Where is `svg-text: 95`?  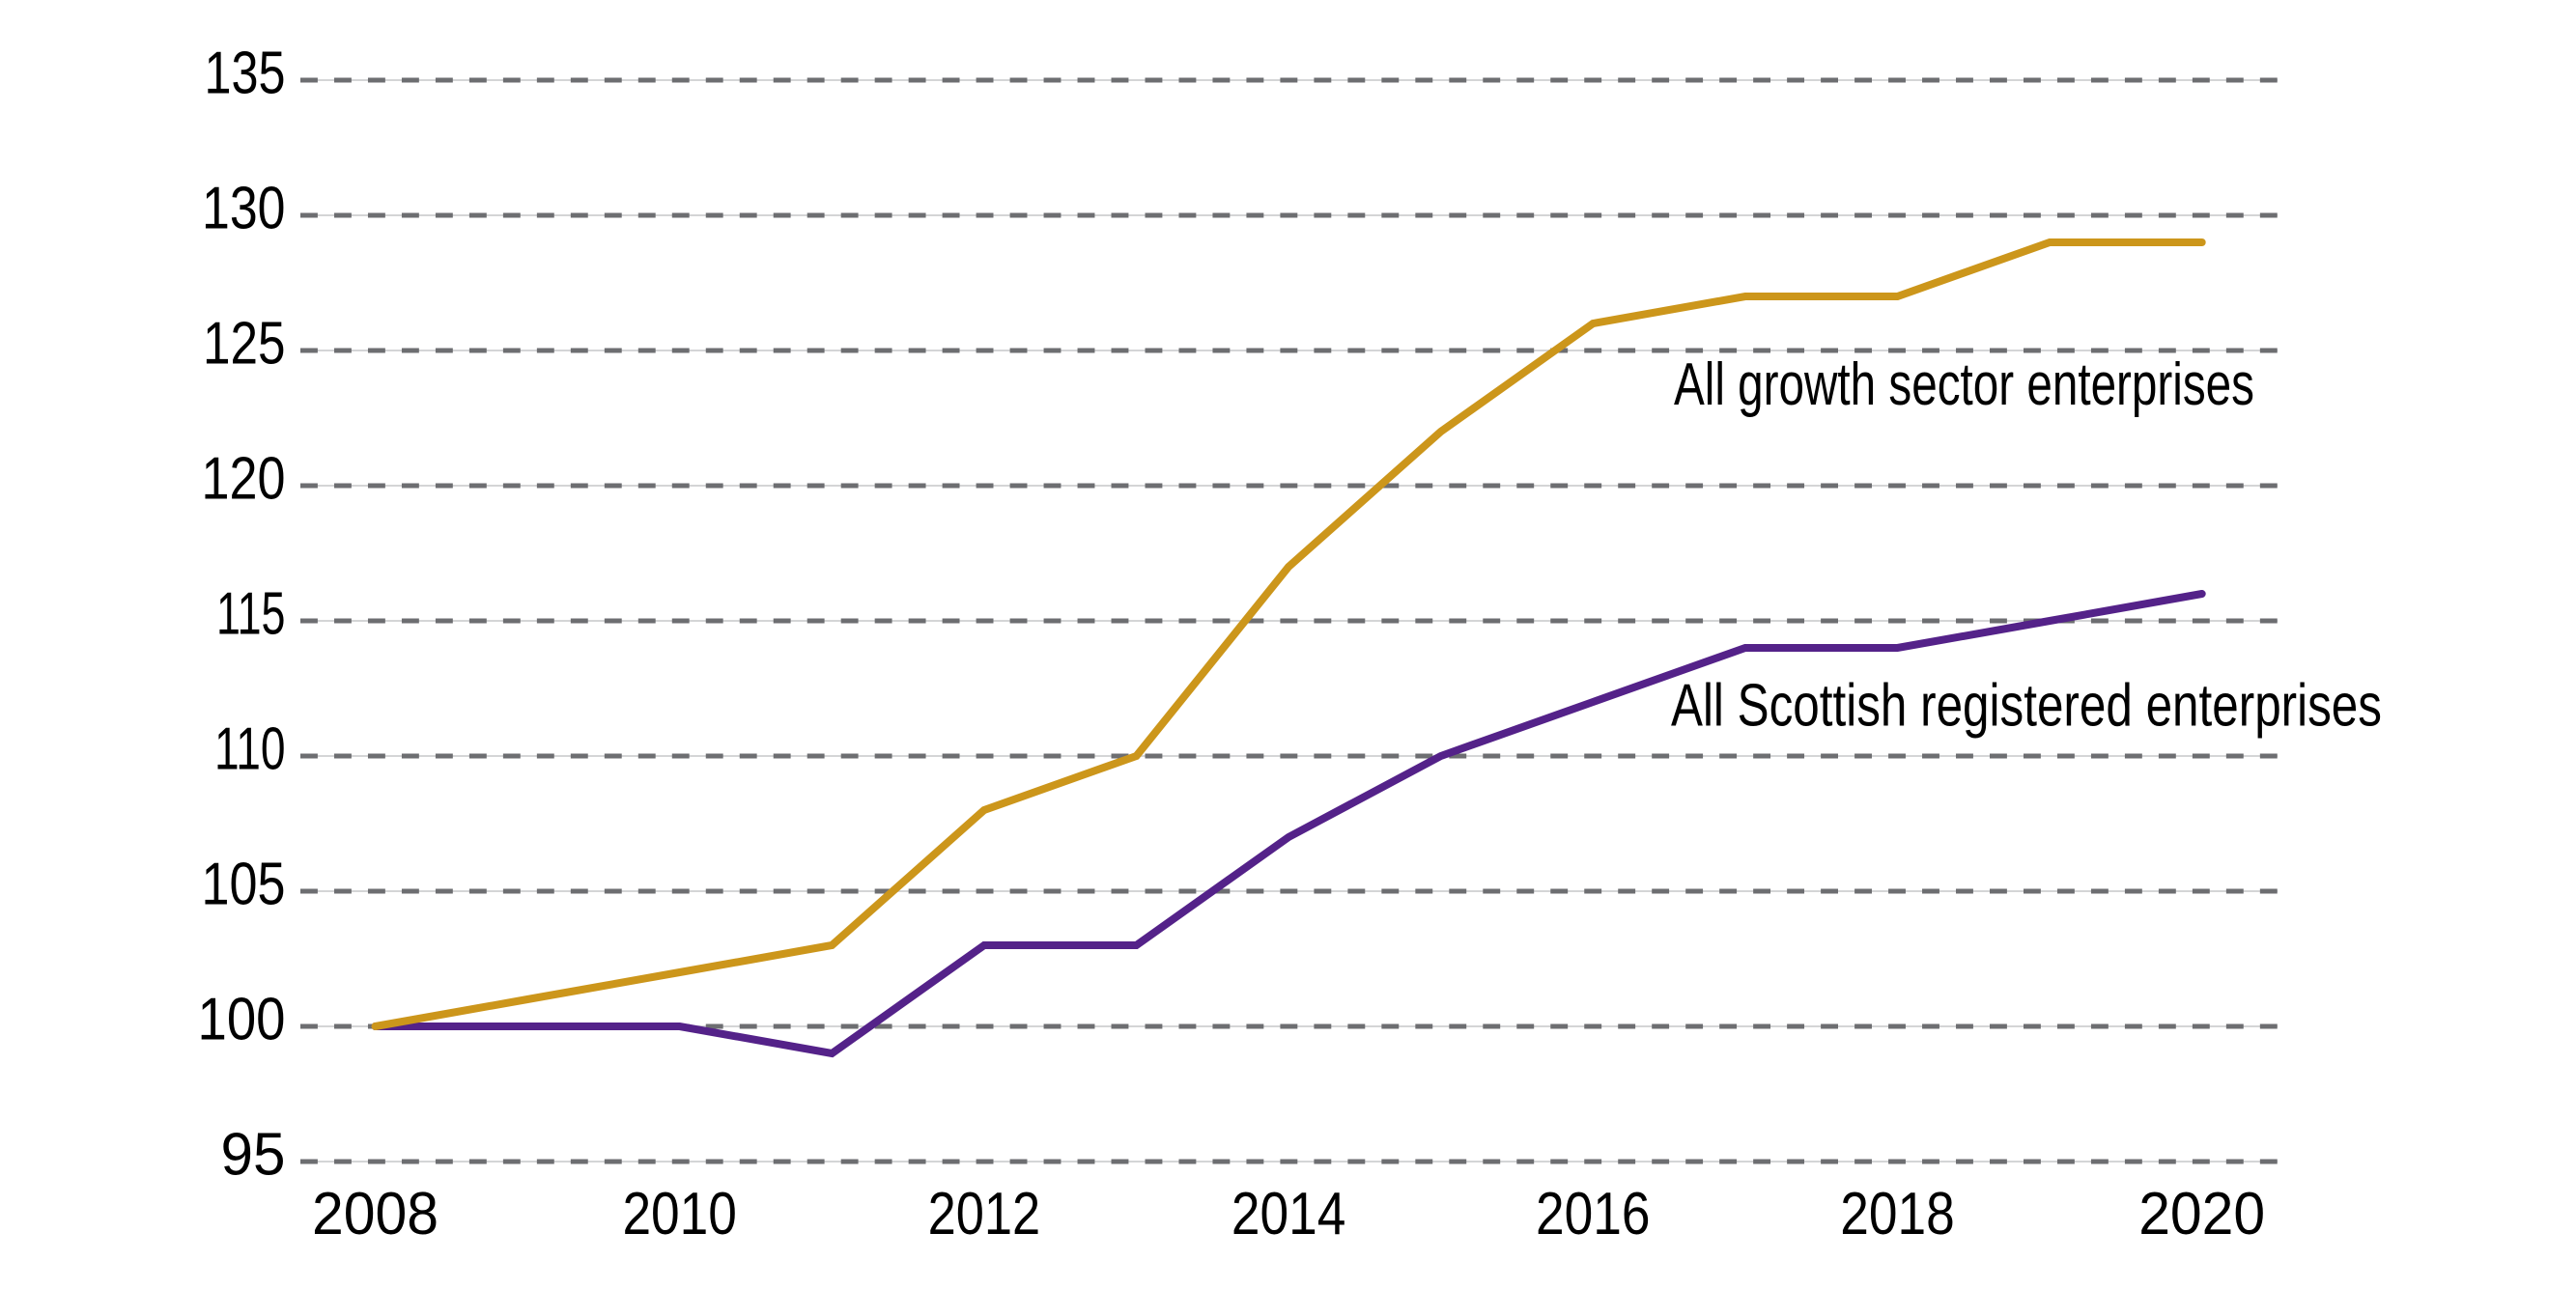
svg-text: 95 is located at coordinates (253, 1155).